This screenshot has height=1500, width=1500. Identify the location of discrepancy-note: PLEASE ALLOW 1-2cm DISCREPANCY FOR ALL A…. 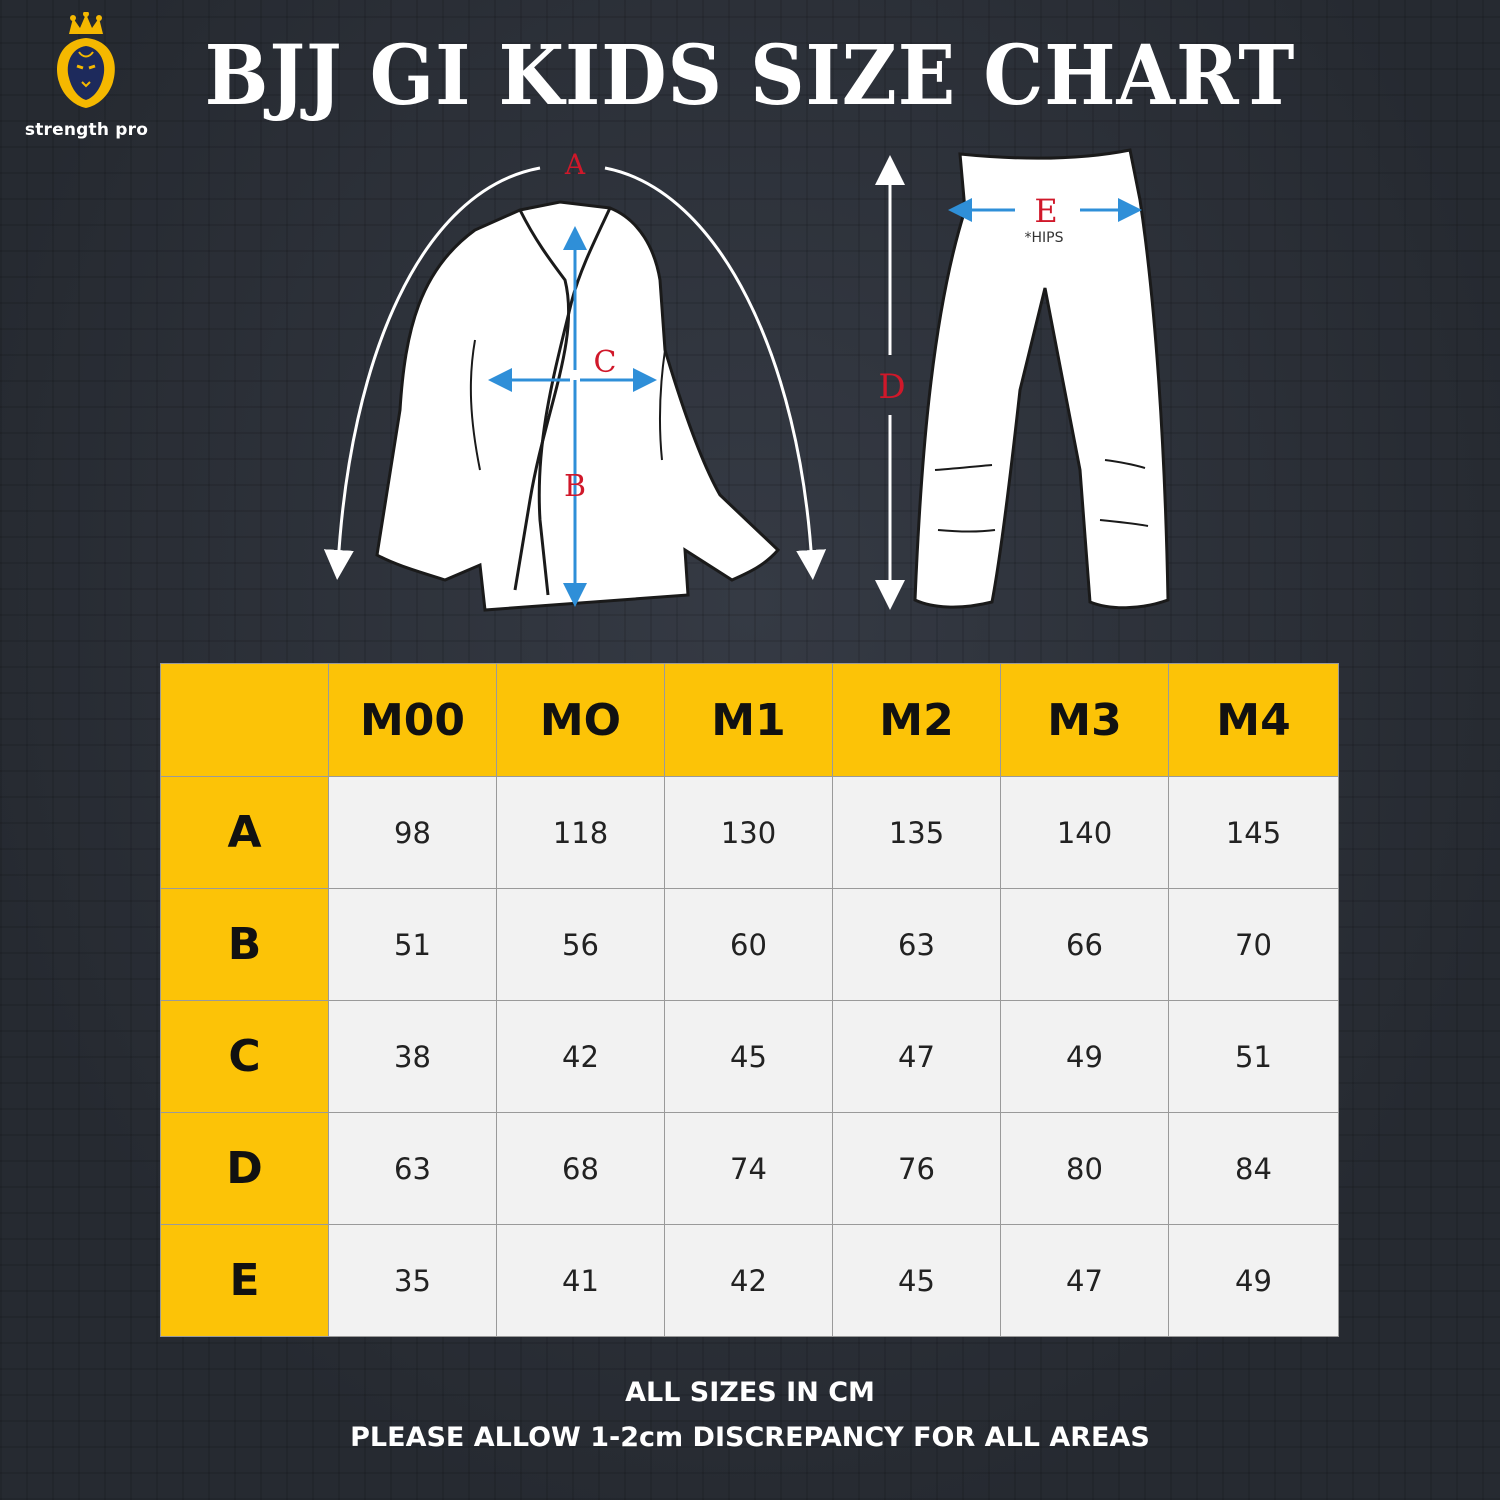
(750, 1437).